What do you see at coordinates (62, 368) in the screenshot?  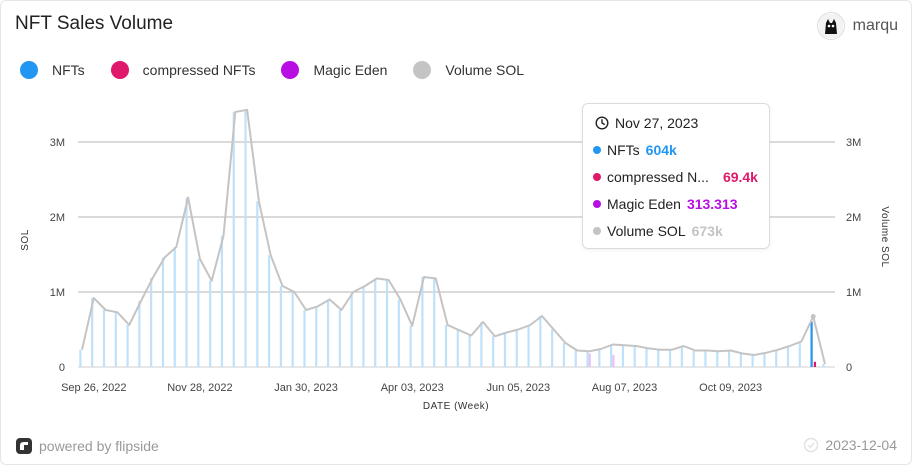 I see `y-tick-label: 0` at bounding box center [62, 368].